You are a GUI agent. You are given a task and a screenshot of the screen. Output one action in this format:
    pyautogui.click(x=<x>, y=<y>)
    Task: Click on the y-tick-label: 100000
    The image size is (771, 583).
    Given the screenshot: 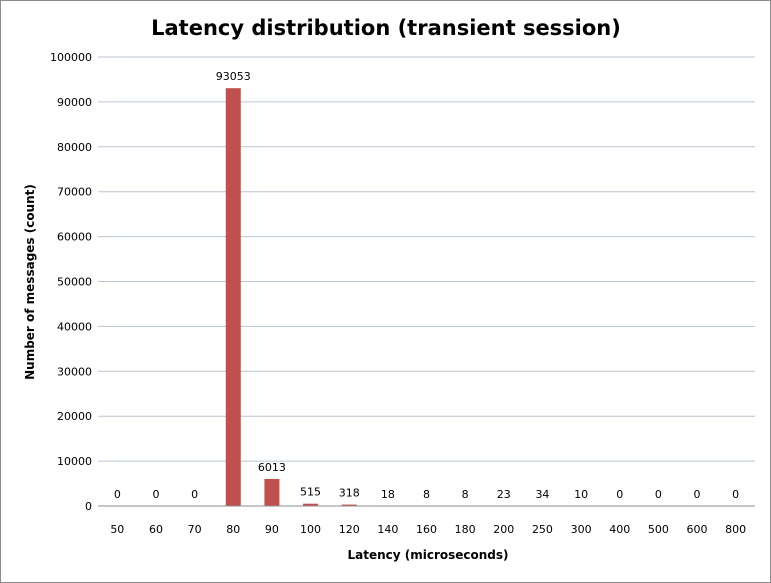 What is the action you would take?
    pyautogui.click(x=71, y=57)
    